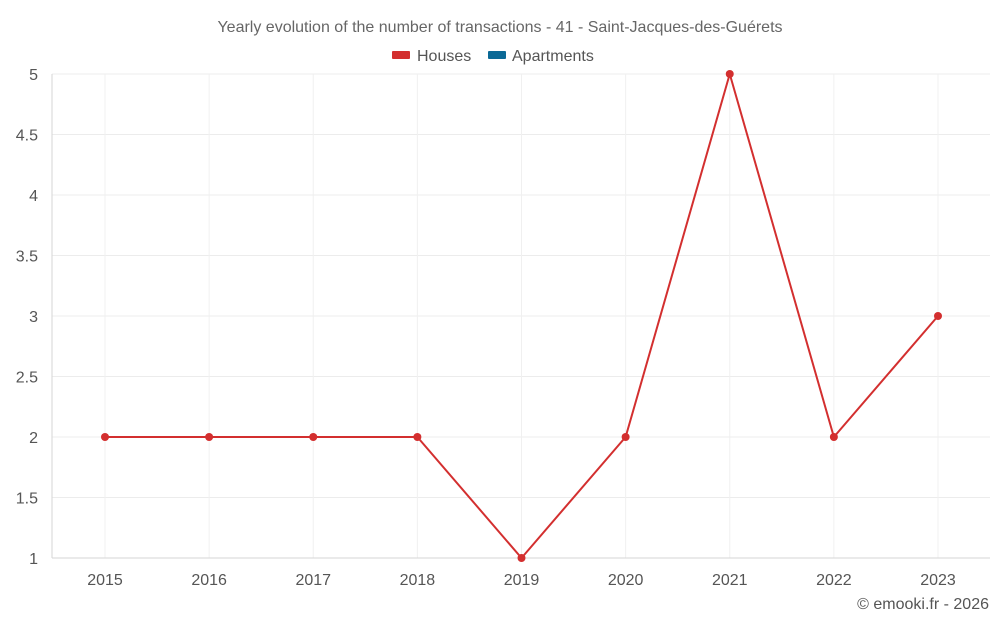 This screenshot has height=625, width=1000. What do you see at coordinates (522, 580) in the screenshot?
I see `x-tick-label: 2019` at bounding box center [522, 580].